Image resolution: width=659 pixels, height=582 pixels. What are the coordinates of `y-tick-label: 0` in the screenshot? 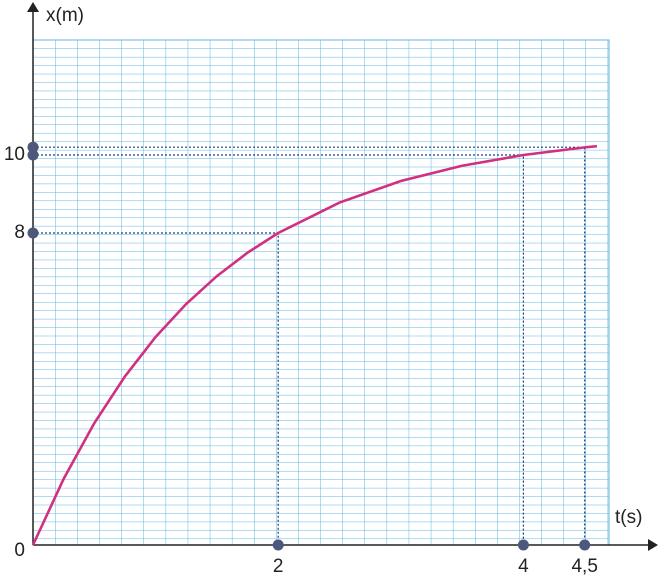 It's located at (19, 550).